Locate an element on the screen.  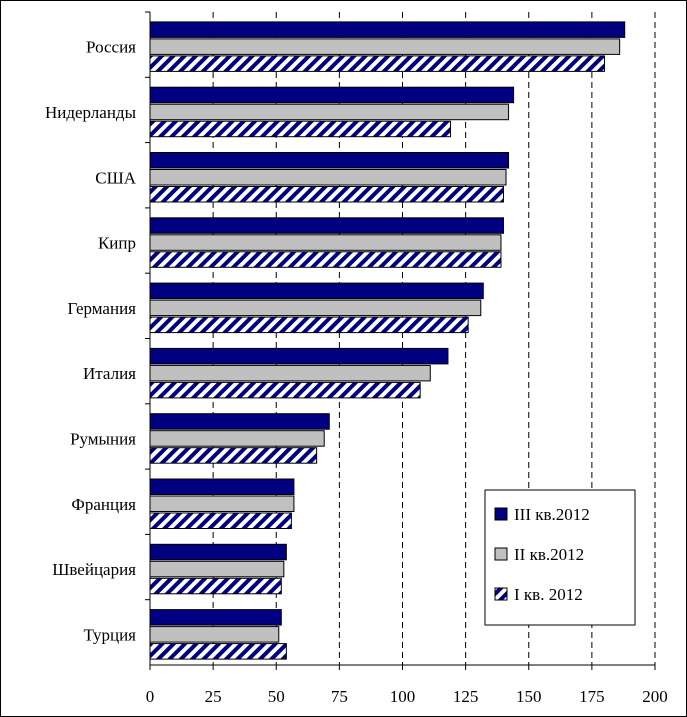
legend-label: II кв.2012 is located at coordinates (549, 554).